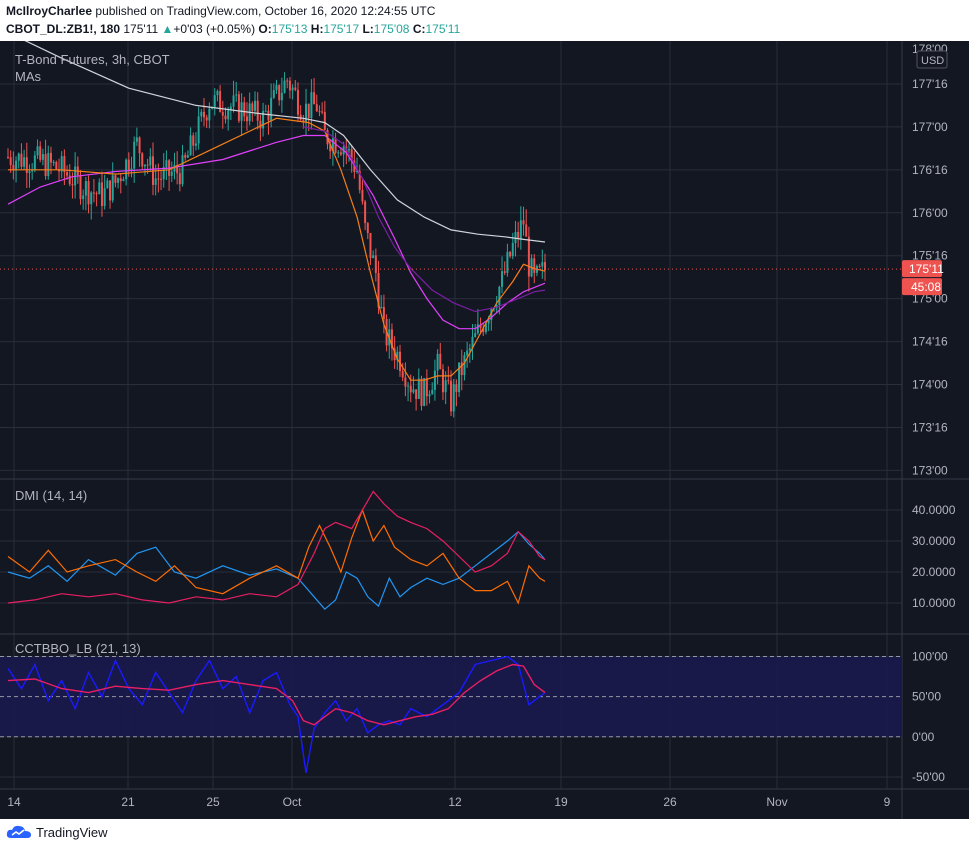 This screenshot has width=969, height=852. Describe the element at coordinates (14, 802) in the screenshot. I see `x-tick-label: 14` at that location.